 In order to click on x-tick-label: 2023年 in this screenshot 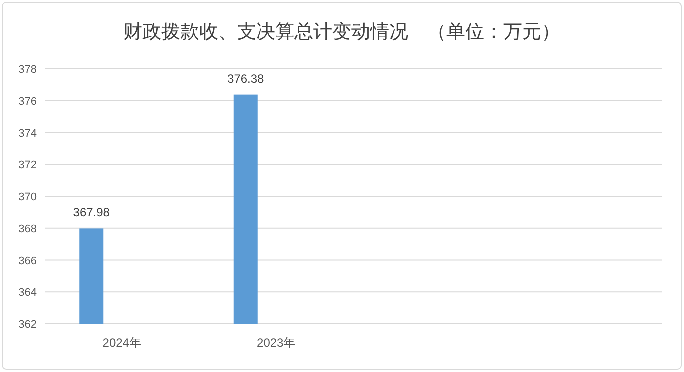, I will do `click(276, 343)`.